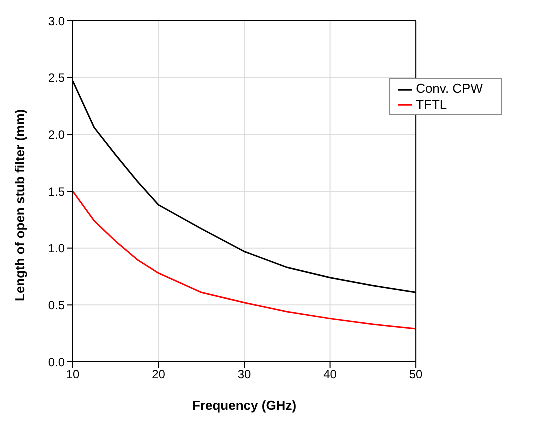 This screenshot has height=430, width=550. Describe the element at coordinates (20, 205) in the screenshot. I see `y-axis-title: Length of open stub filter (mm)` at that location.